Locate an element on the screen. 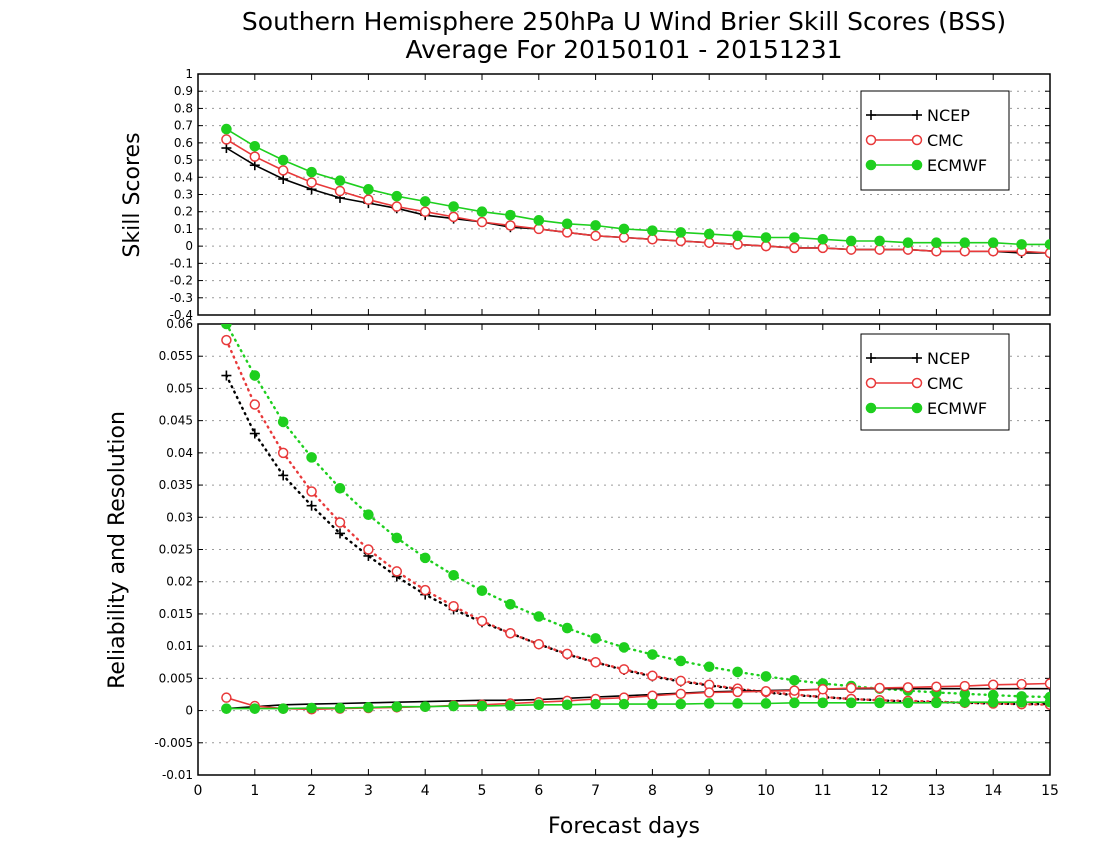 The width and height of the screenshot is (1100, 850). y-tick-label: -0.3 is located at coordinates (181, 298).